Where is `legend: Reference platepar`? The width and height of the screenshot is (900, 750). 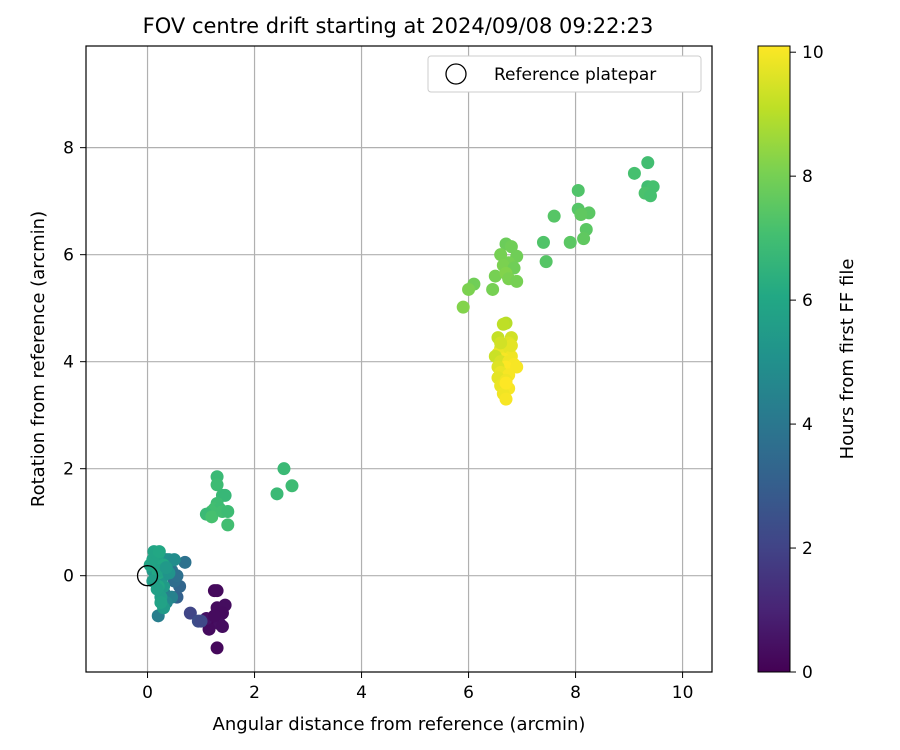
legend: Reference platepar is located at coordinates (564, 74).